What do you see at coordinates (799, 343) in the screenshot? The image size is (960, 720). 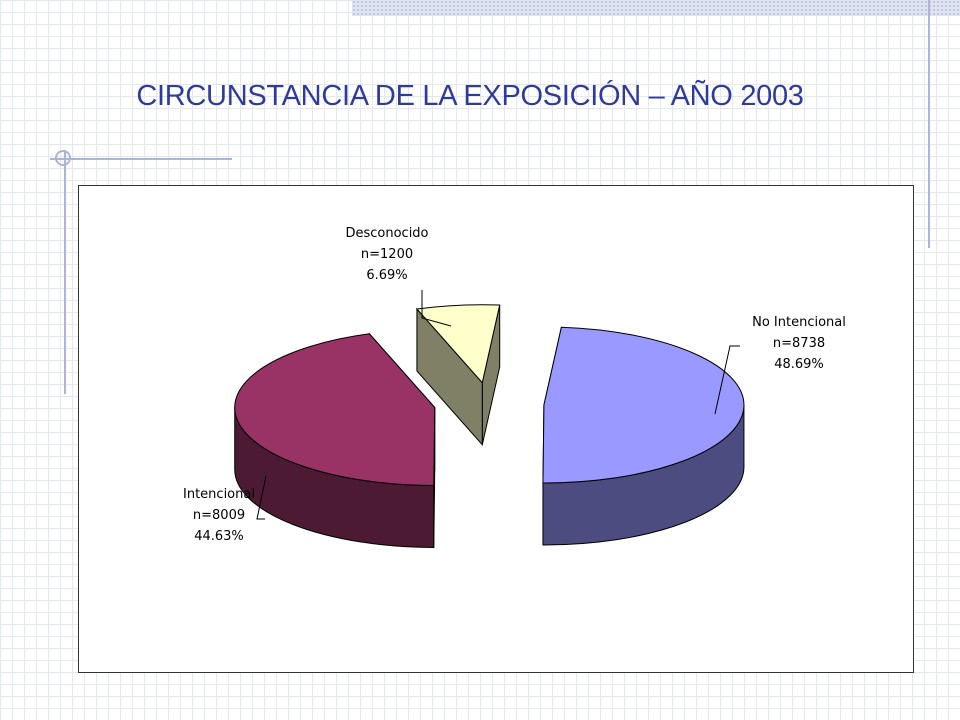 I see `data-label-count-no-intencional: n=8738` at bounding box center [799, 343].